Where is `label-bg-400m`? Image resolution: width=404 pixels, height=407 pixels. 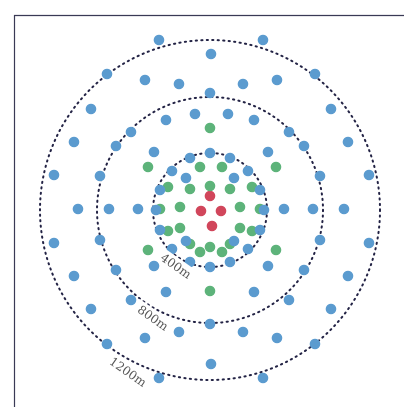 label-bg-400m is located at coordinates (176, 265).